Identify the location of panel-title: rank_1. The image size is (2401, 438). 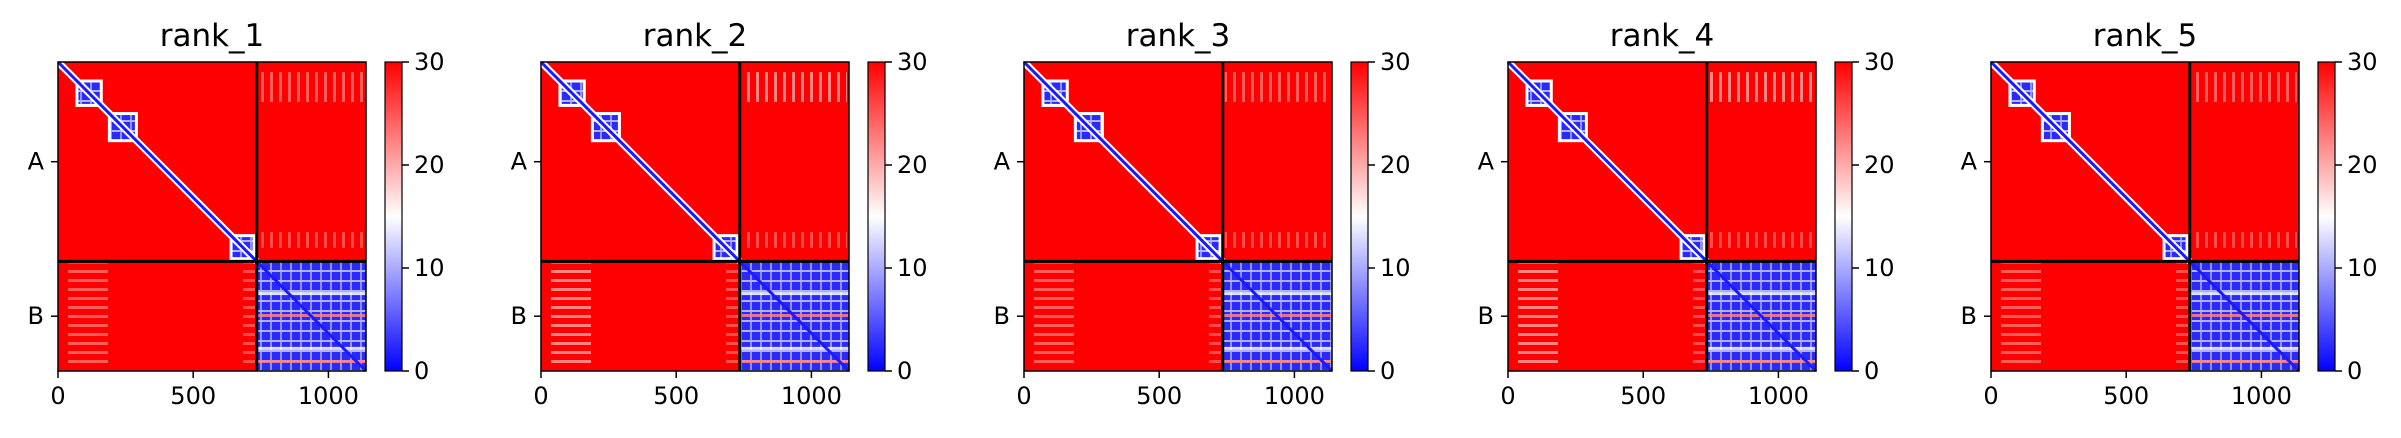
(212, 36).